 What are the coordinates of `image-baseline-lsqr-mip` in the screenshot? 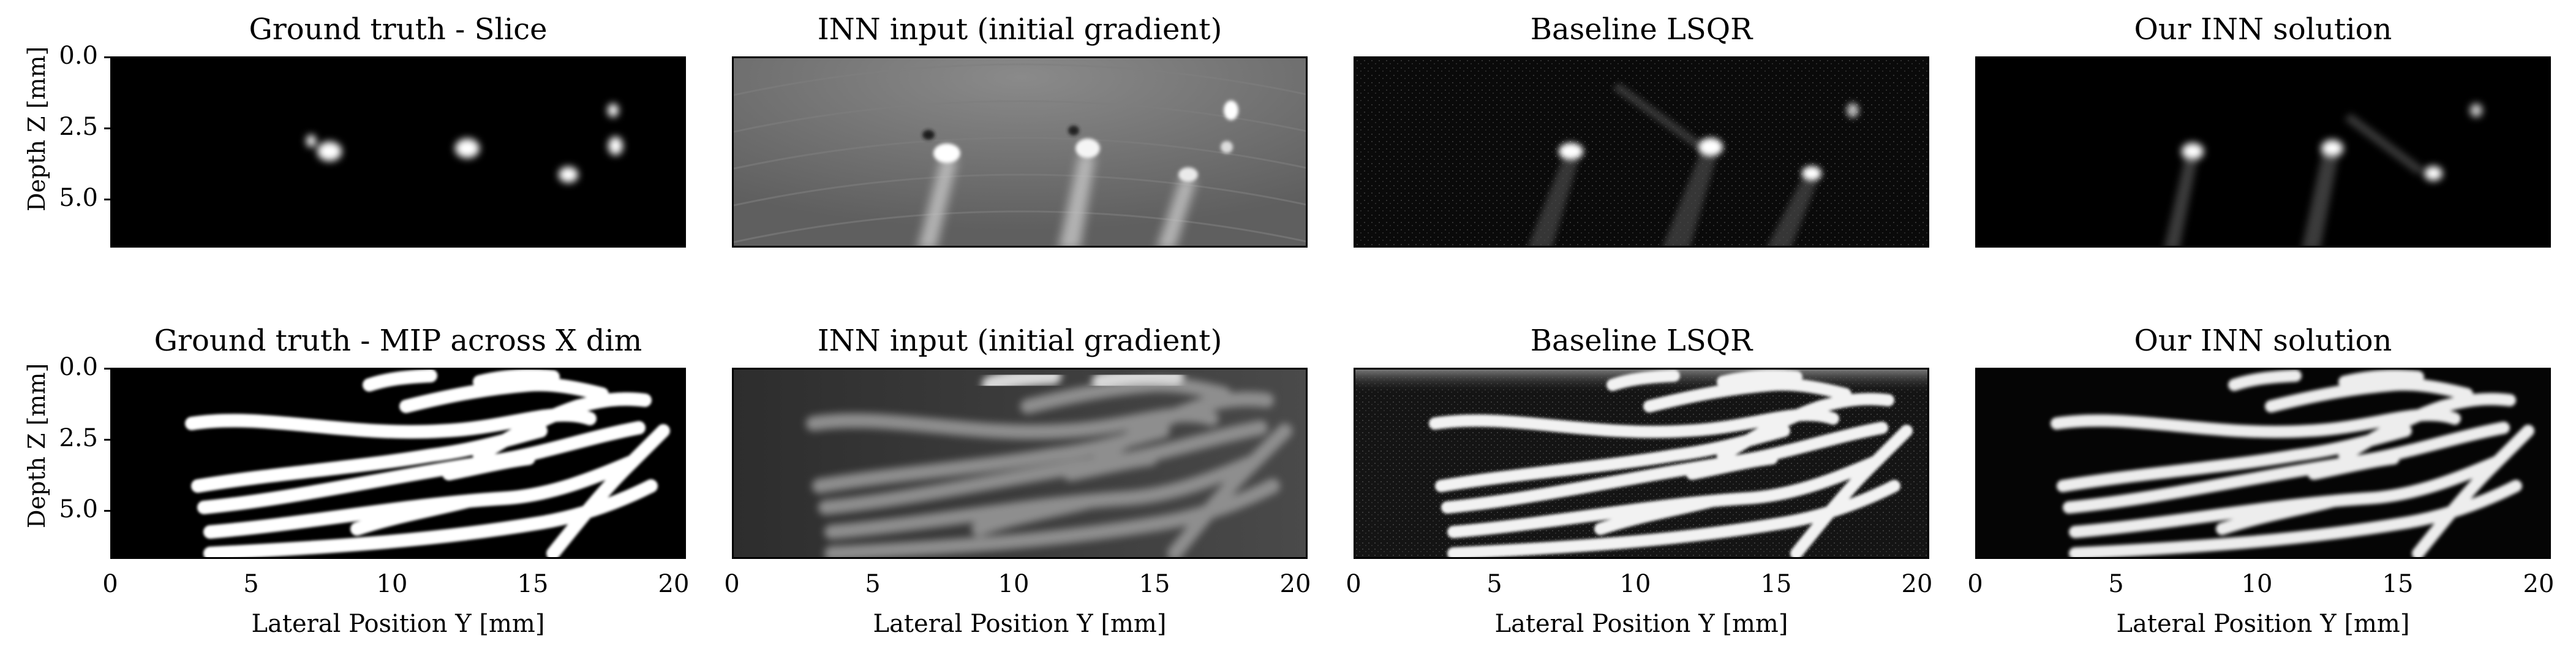 It's located at (1641, 463).